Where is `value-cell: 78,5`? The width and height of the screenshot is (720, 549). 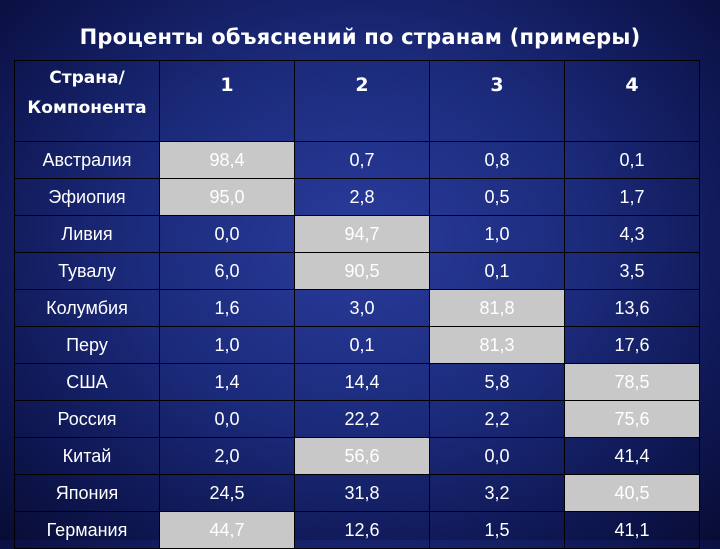 value-cell: 78,5 is located at coordinates (632, 382).